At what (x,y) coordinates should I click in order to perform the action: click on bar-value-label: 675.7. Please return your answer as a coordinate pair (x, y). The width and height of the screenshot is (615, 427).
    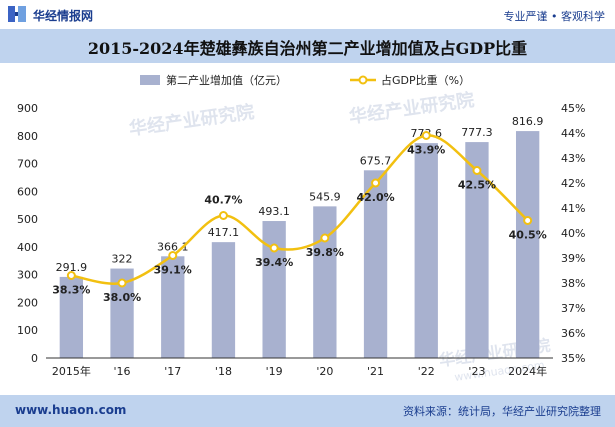
    Looking at the image, I should click on (376, 160).